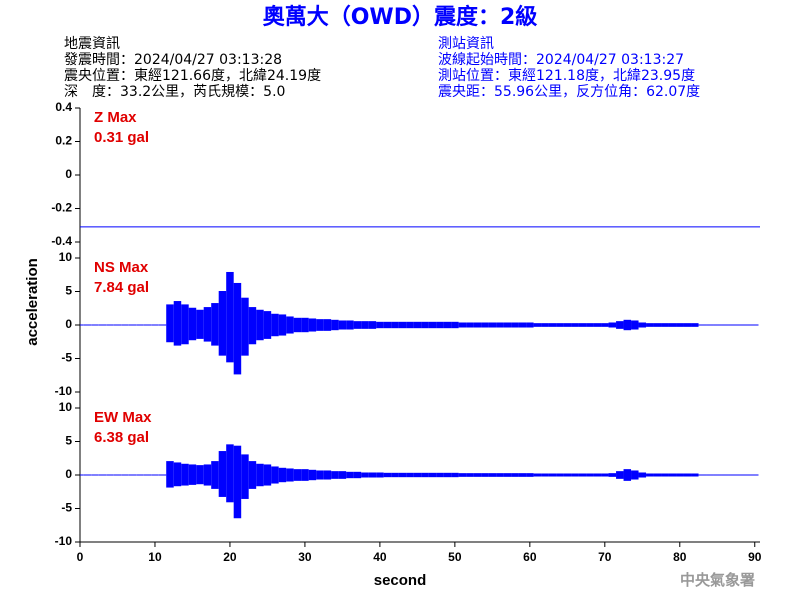 The image size is (800, 600). Describe the element at coordinates (61, 208) in the screenshot. I see `y-tick-label: -0.2` at that location.